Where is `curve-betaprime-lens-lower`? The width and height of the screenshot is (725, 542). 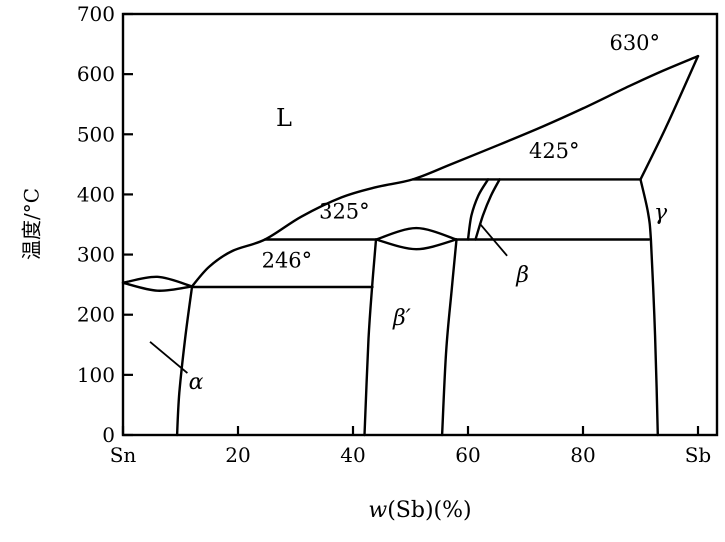 curve-betaprime-lens-lower is located at coordinates (416, 244).